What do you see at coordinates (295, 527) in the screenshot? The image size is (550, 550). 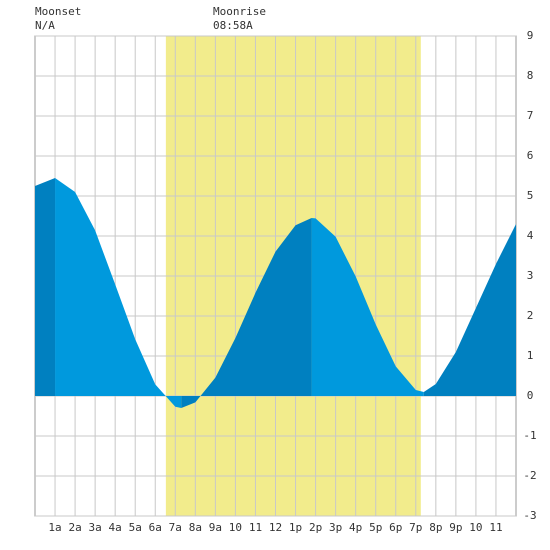 I see `x-tick-label: 1p` at bounding box center [295, 527].